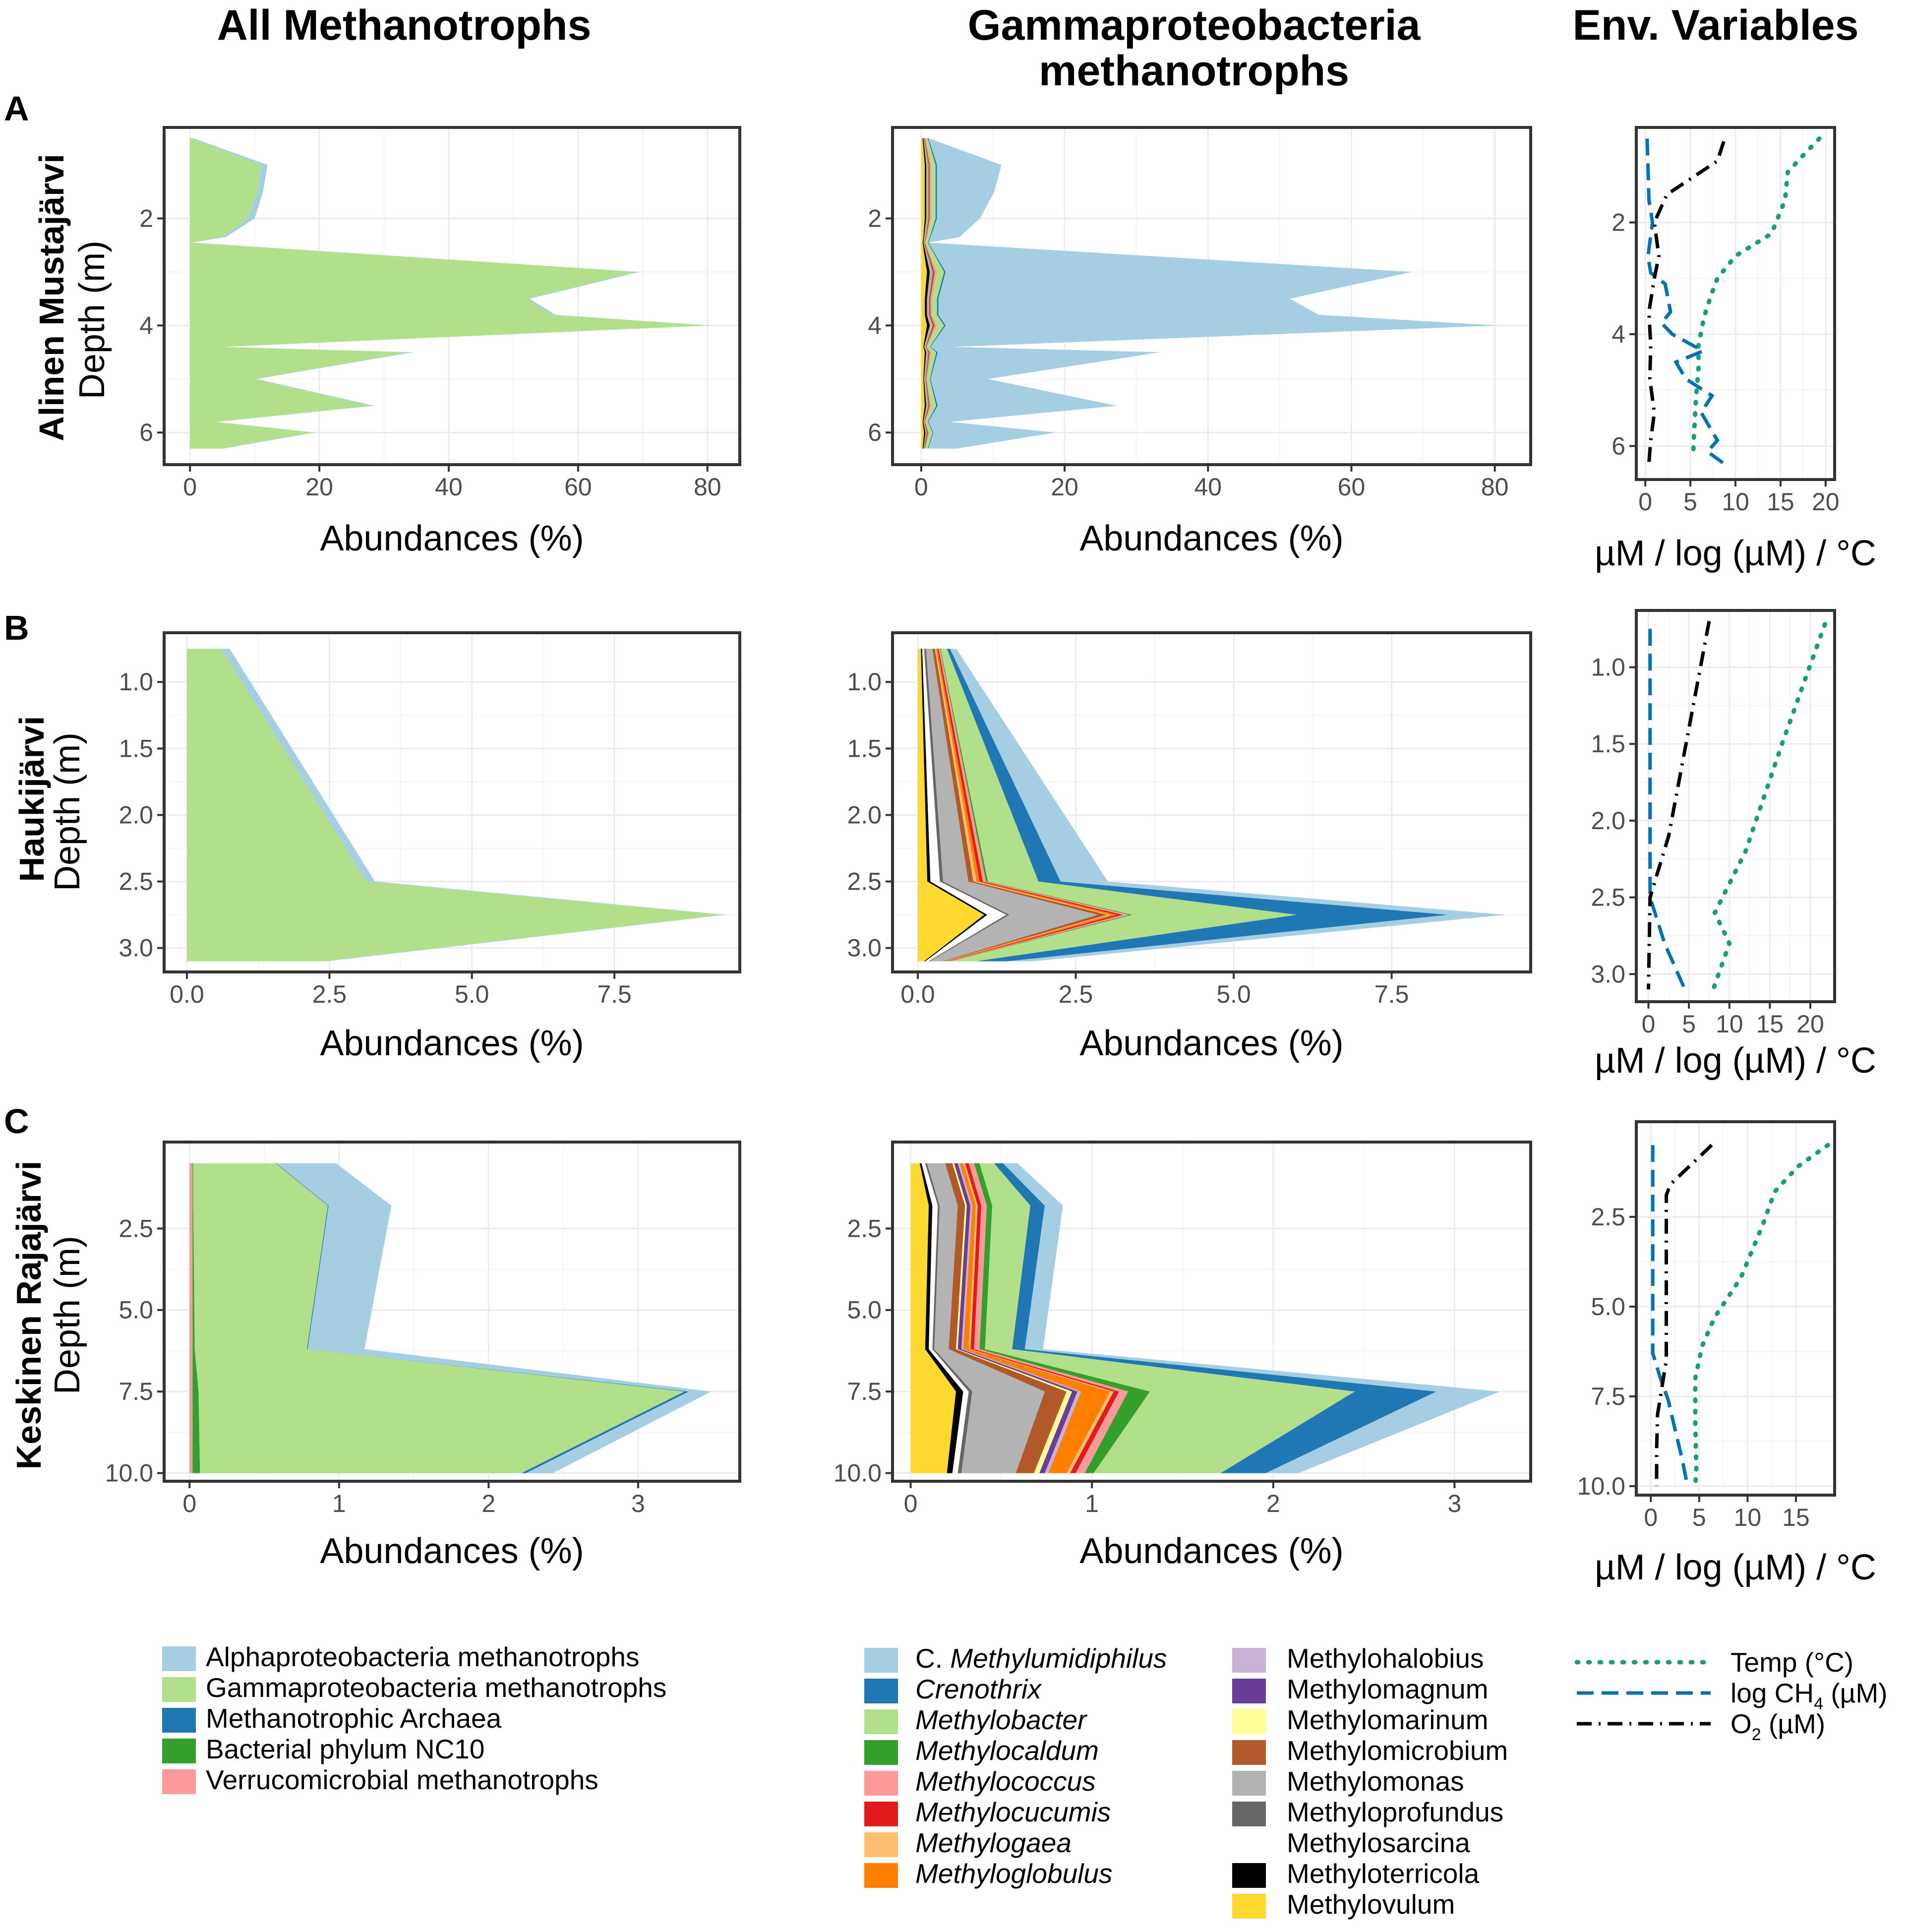 The width and height of the screenshot is (1909, 1932). Describe the element at coordinates (440, 342) in the screenshot. I see `panel-a-all: 0 20 40 60 80 2 4 6 Abundances (%)` at that location.